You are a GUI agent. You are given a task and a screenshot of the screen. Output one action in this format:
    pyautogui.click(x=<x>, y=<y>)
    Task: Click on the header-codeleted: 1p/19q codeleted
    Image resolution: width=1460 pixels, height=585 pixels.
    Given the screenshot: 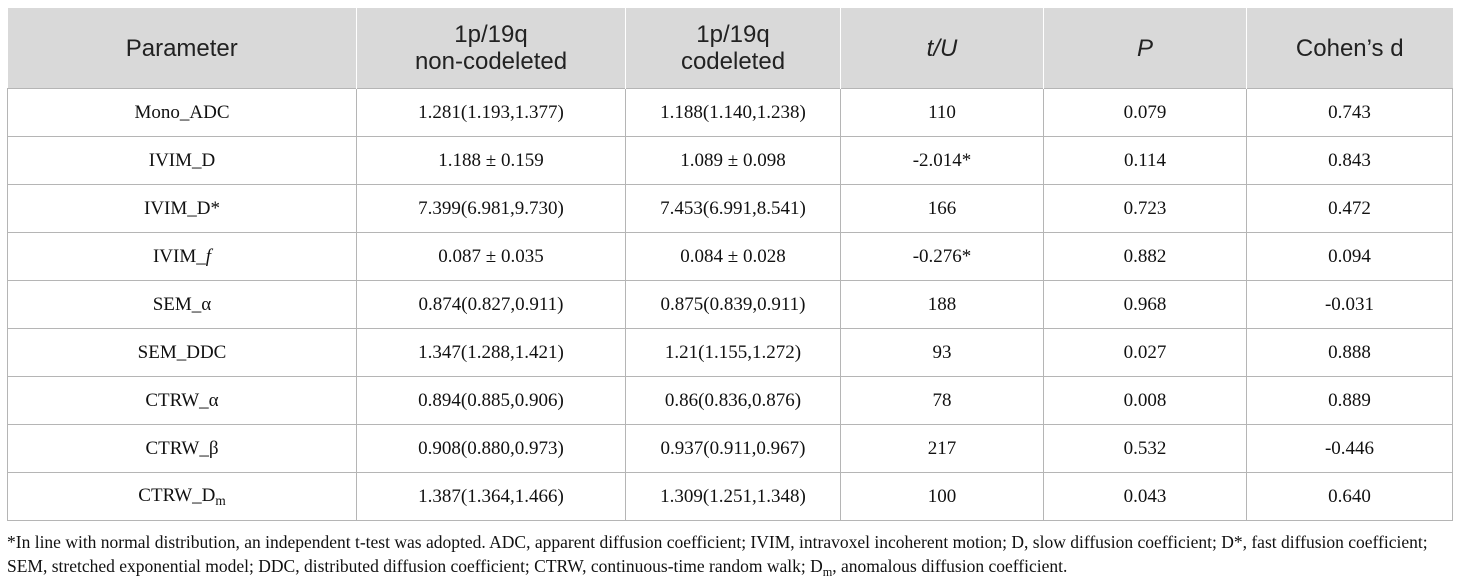 What is the action you would take?
    pyautogui.click(x=733, y=48)
    